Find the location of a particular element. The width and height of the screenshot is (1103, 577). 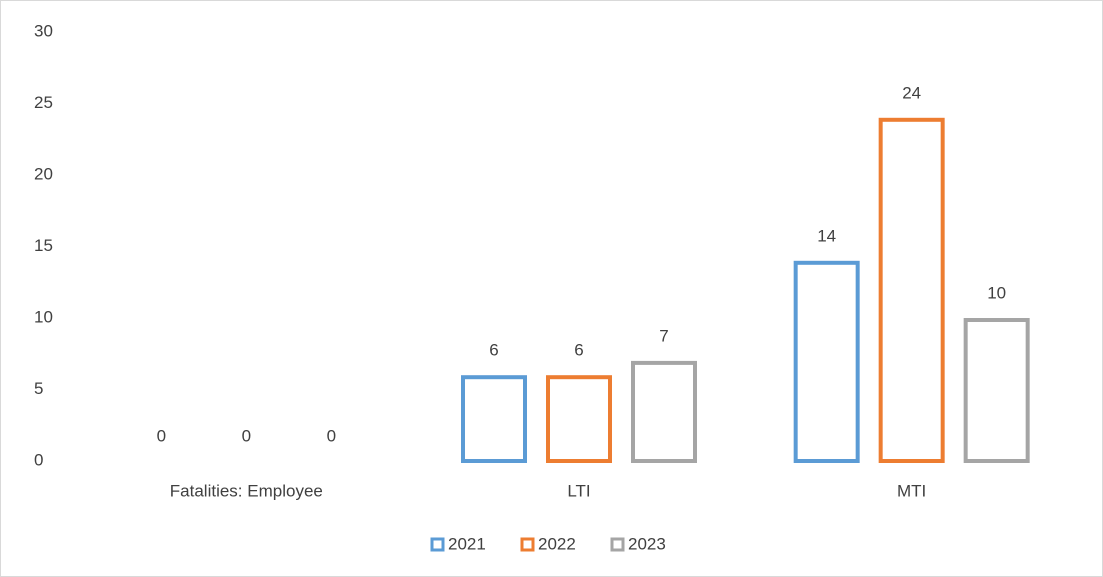

y-tick-label: 0 is located at coordinates (38, 459).